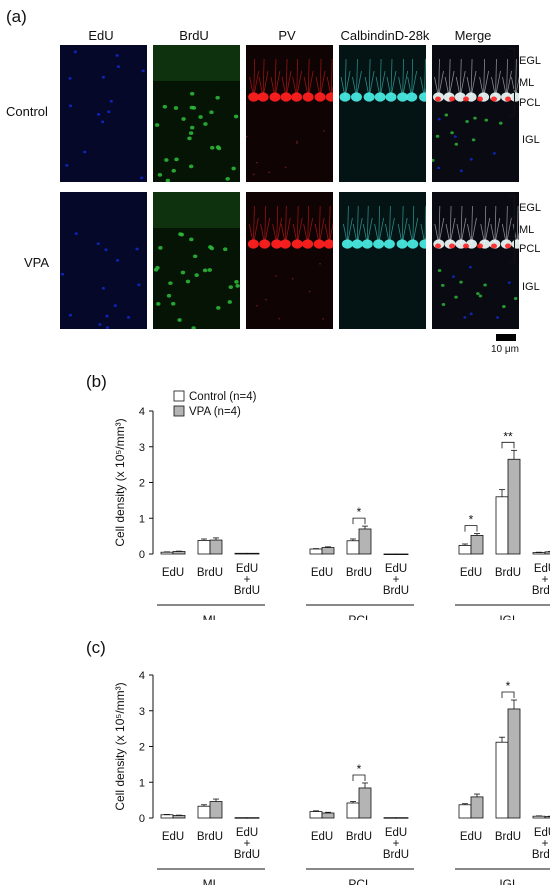 The height and width of the screenshot is (887, 550). What do you see at coordinates (103, 260) in the screenshot?
I see `micrograph-edu-vpa` at bounding box center [103, 260].